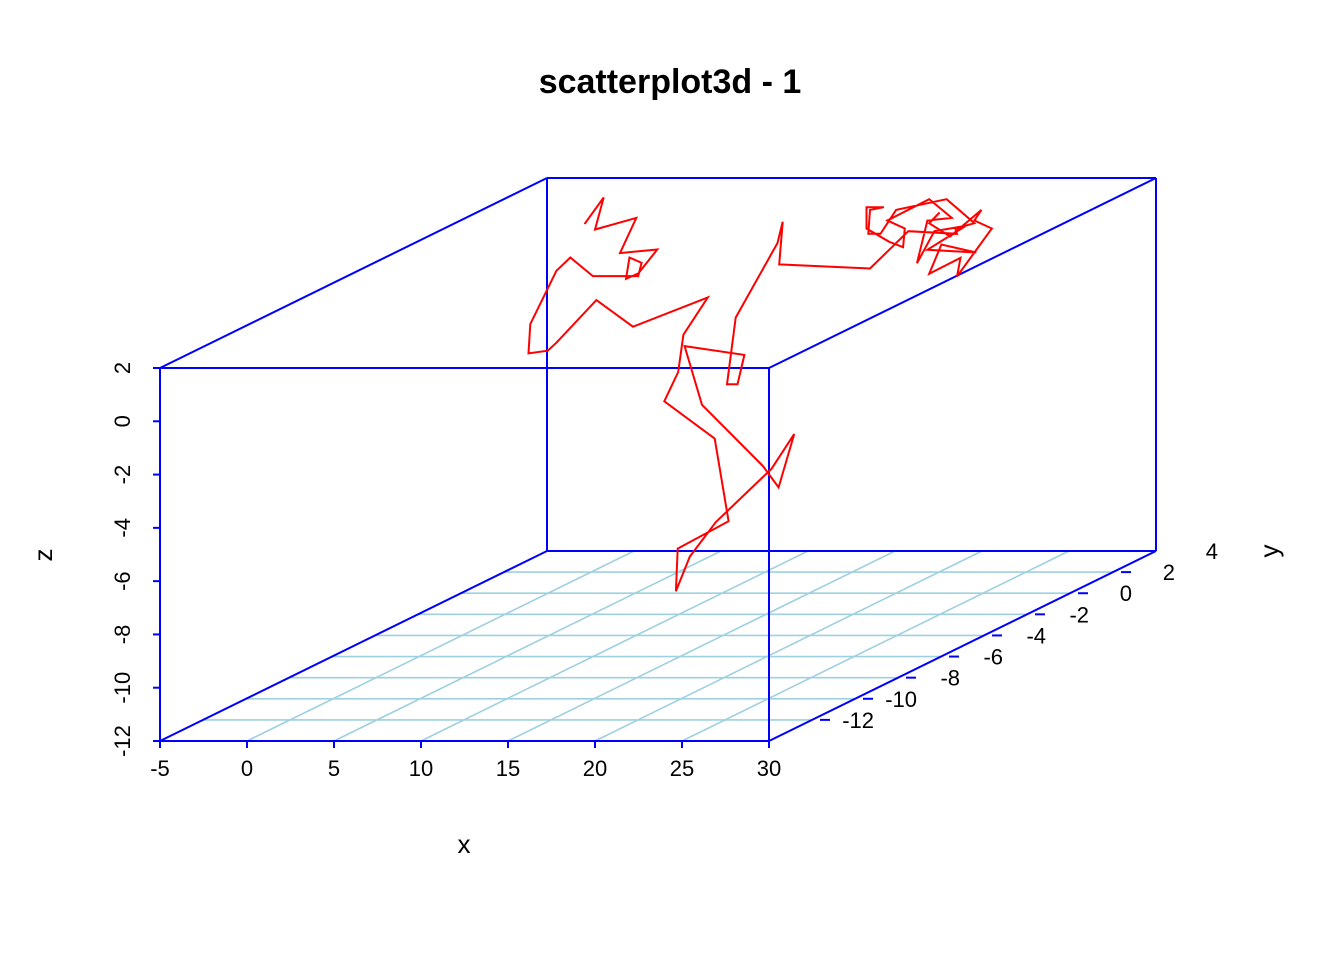  I want to click on series-line, so click(760, 394).